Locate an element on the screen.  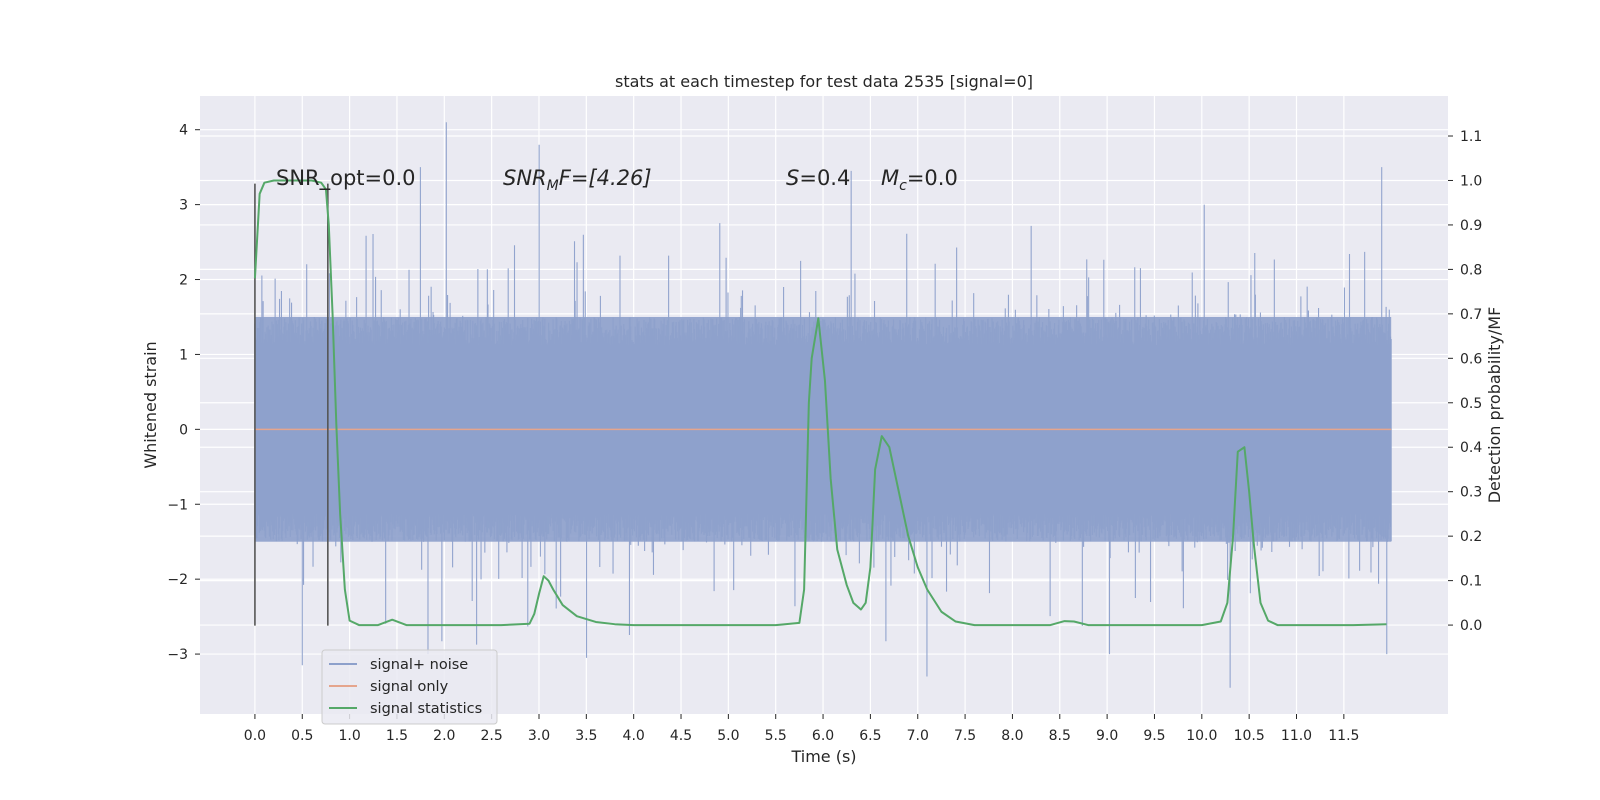
x-tick-label: 2.0 is located at coordinates (444, 736).